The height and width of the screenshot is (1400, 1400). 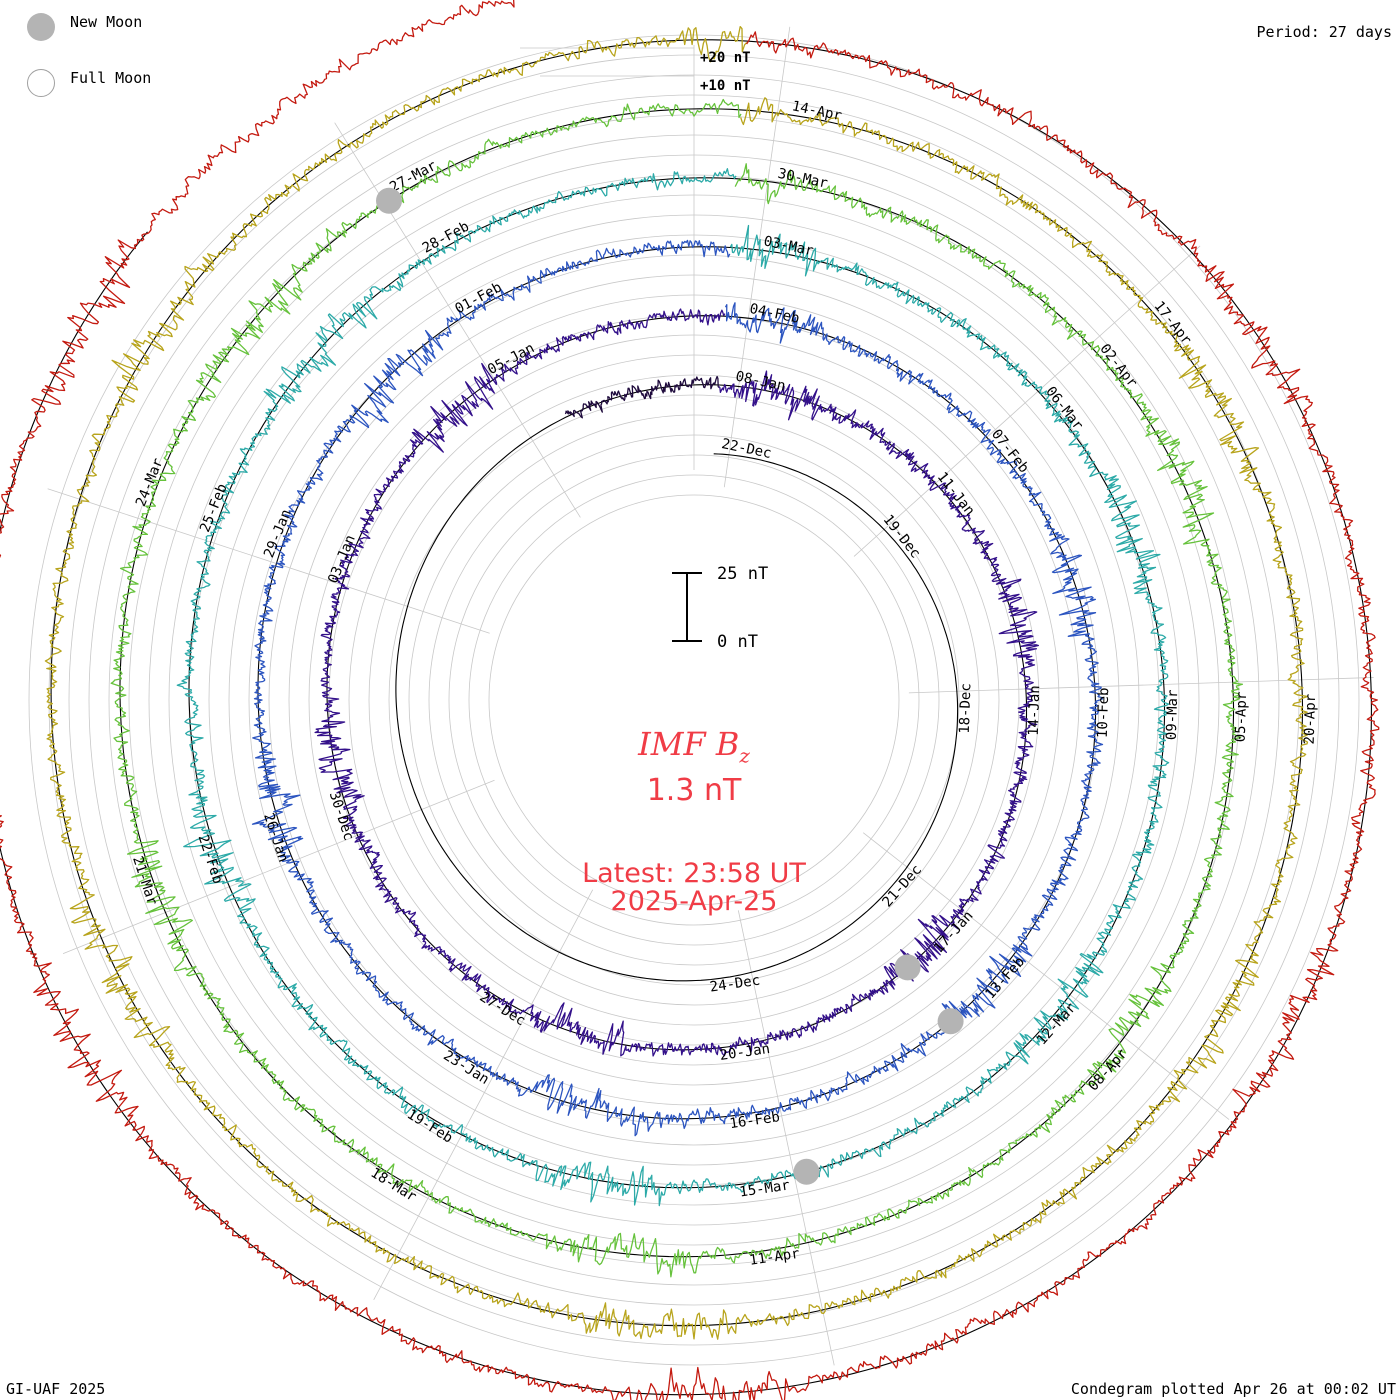 What do you see at coordinates (742, 574) in the screenshot?
I see `scale-bar-top-label: 25 nT` at bounding box center [742, 574].